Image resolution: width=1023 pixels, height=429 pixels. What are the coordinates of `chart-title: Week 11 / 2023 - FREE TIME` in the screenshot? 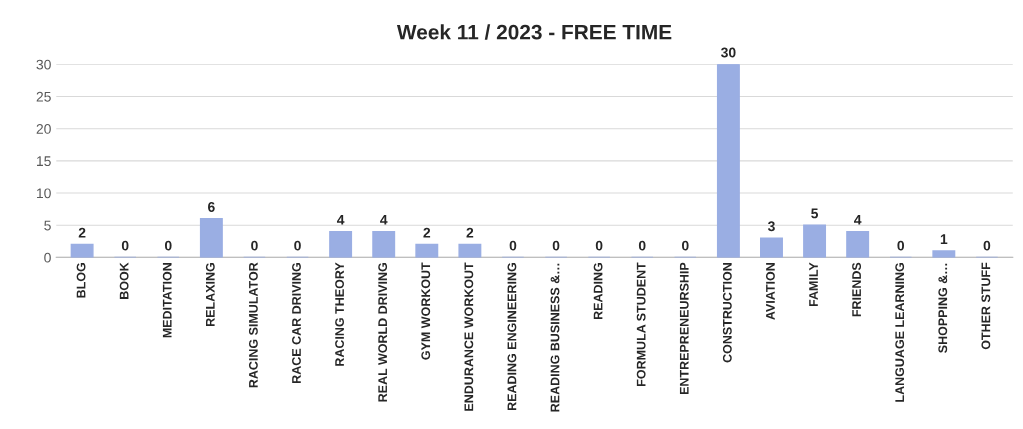 It's located at (534, 32).